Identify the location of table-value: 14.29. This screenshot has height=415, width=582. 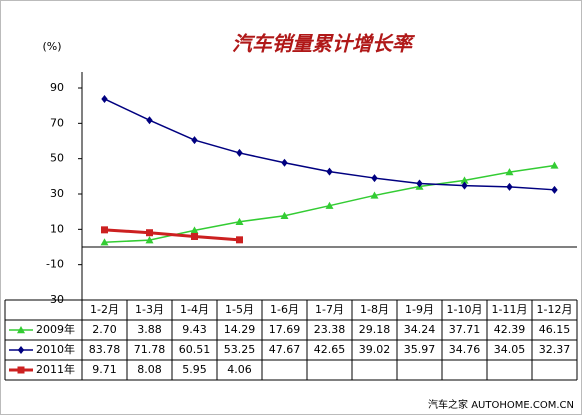
(240, 329).